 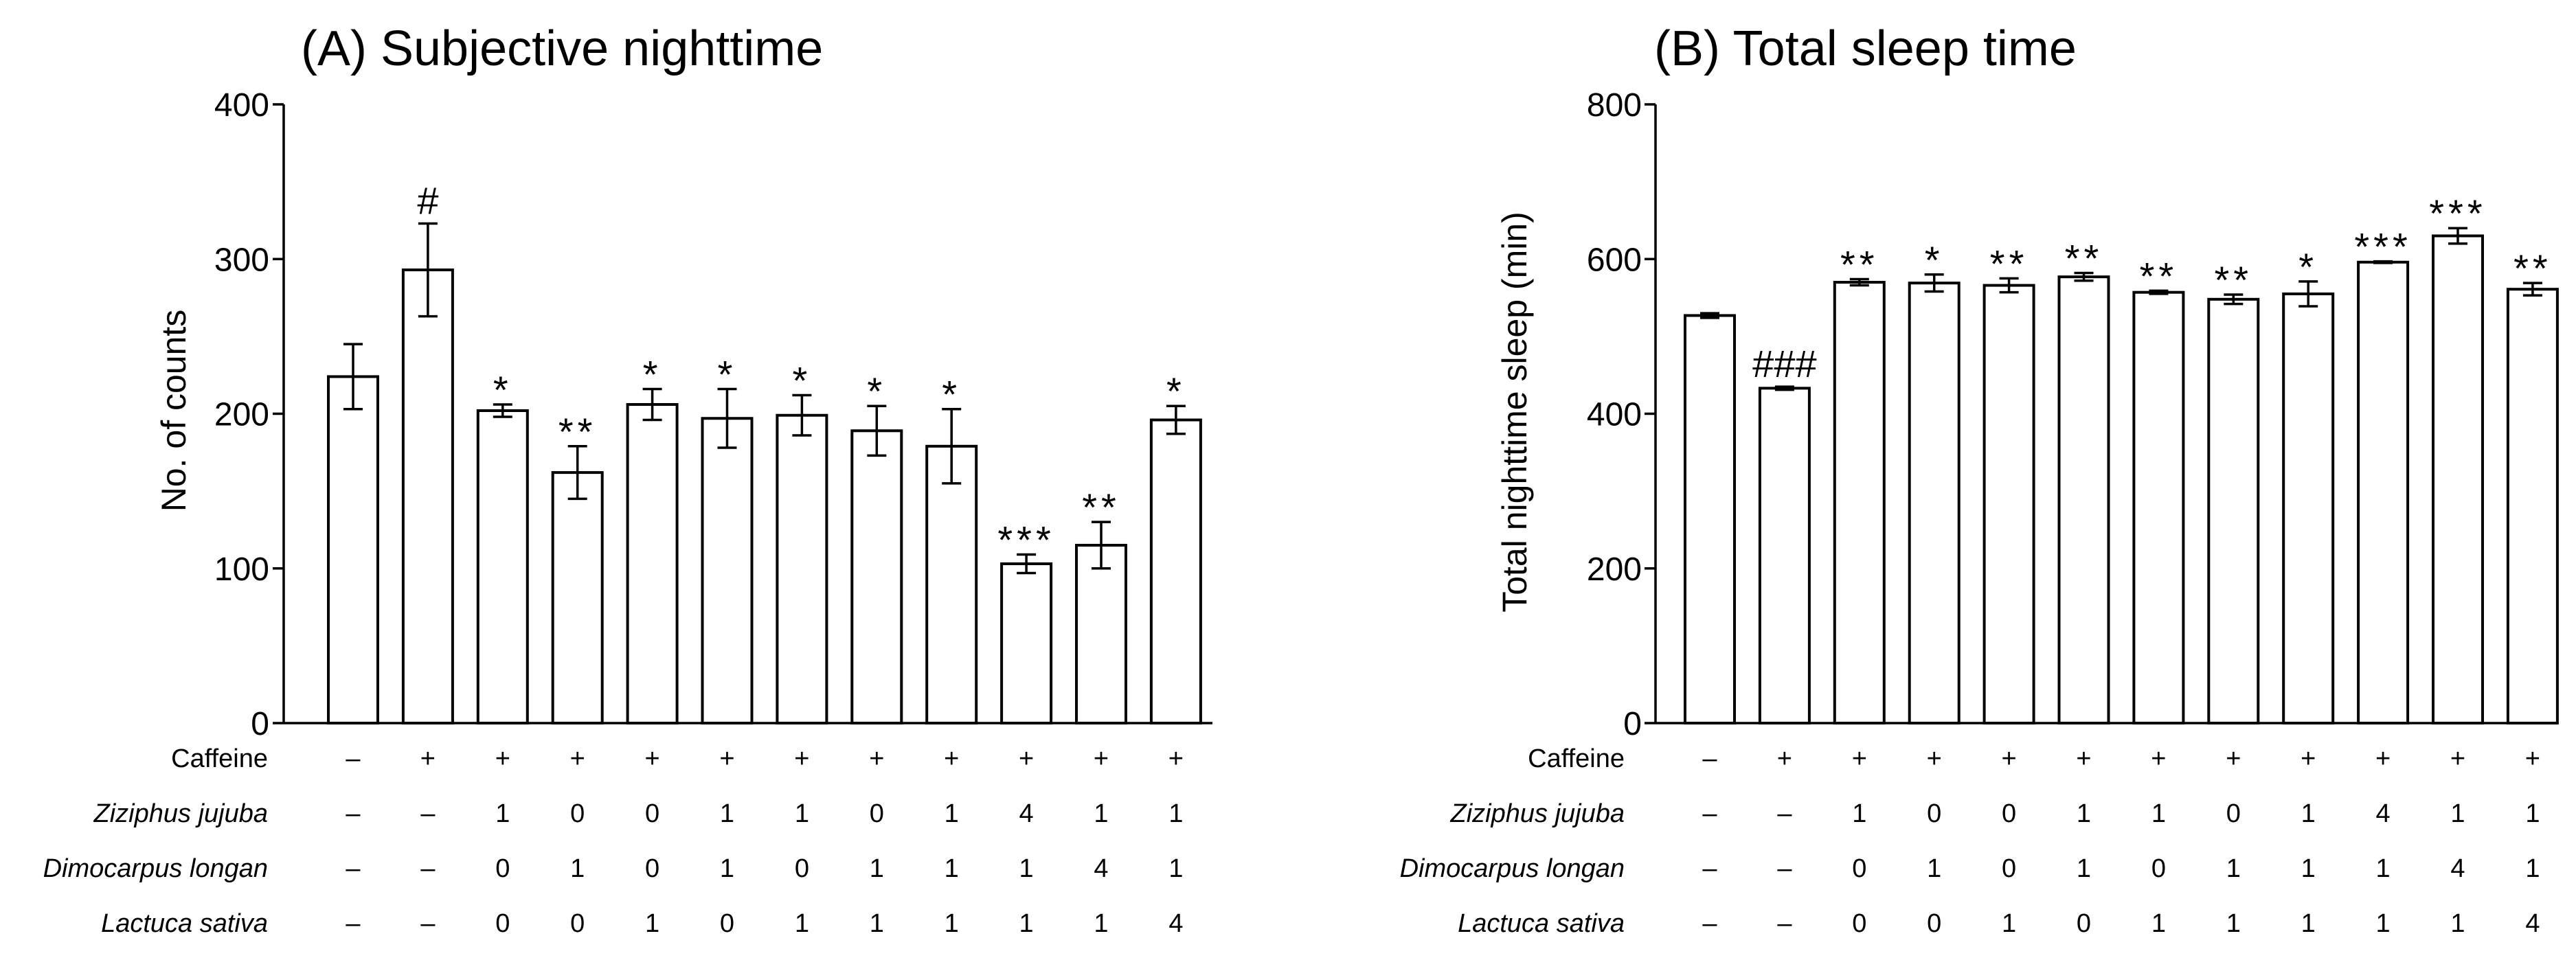 What do you see at coordinates (1101, 507) in the screenshot?
I see `panel-a-significance-label: **` at bounding box center [1101, 507].